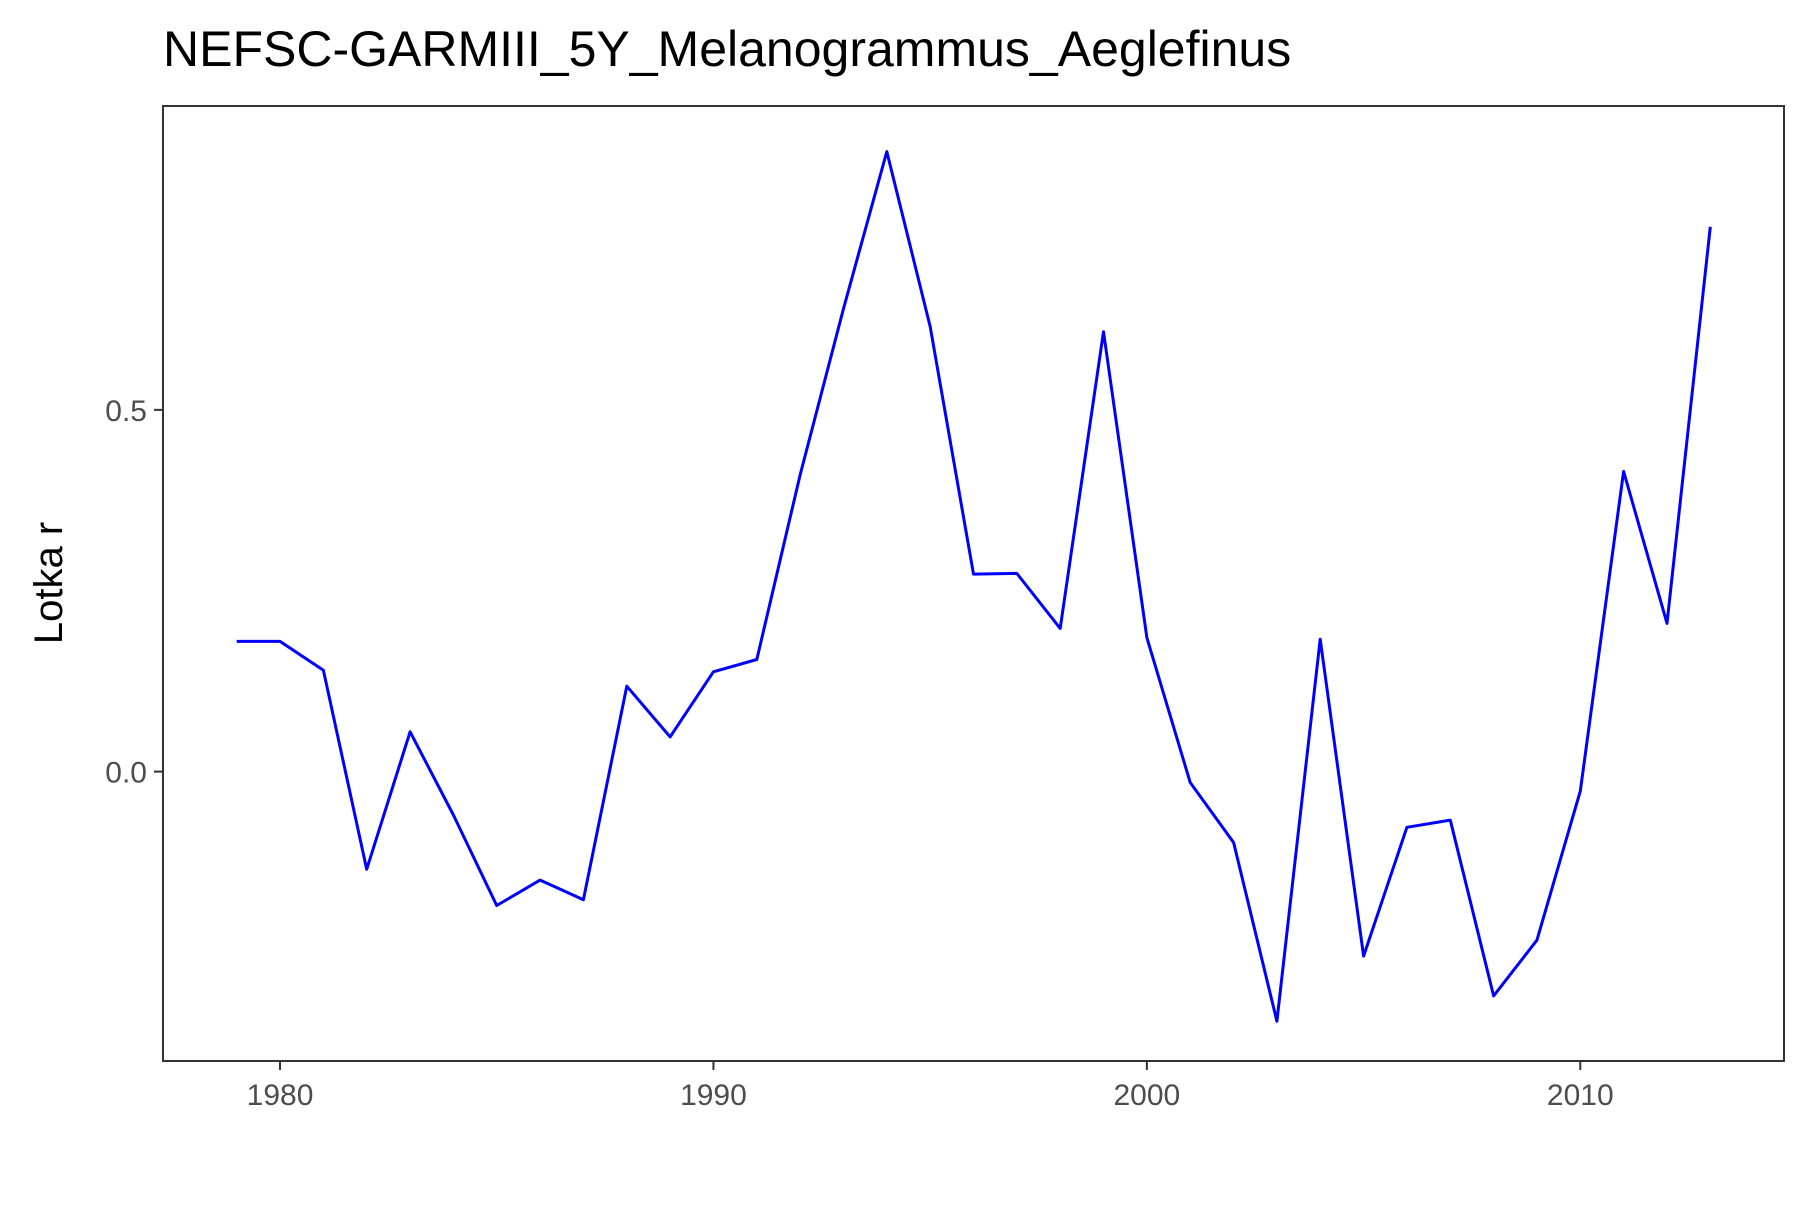 This screenshot has height=1205, width=1800. I want to click on x-tick-label: 2010, so click(1580, 1095).